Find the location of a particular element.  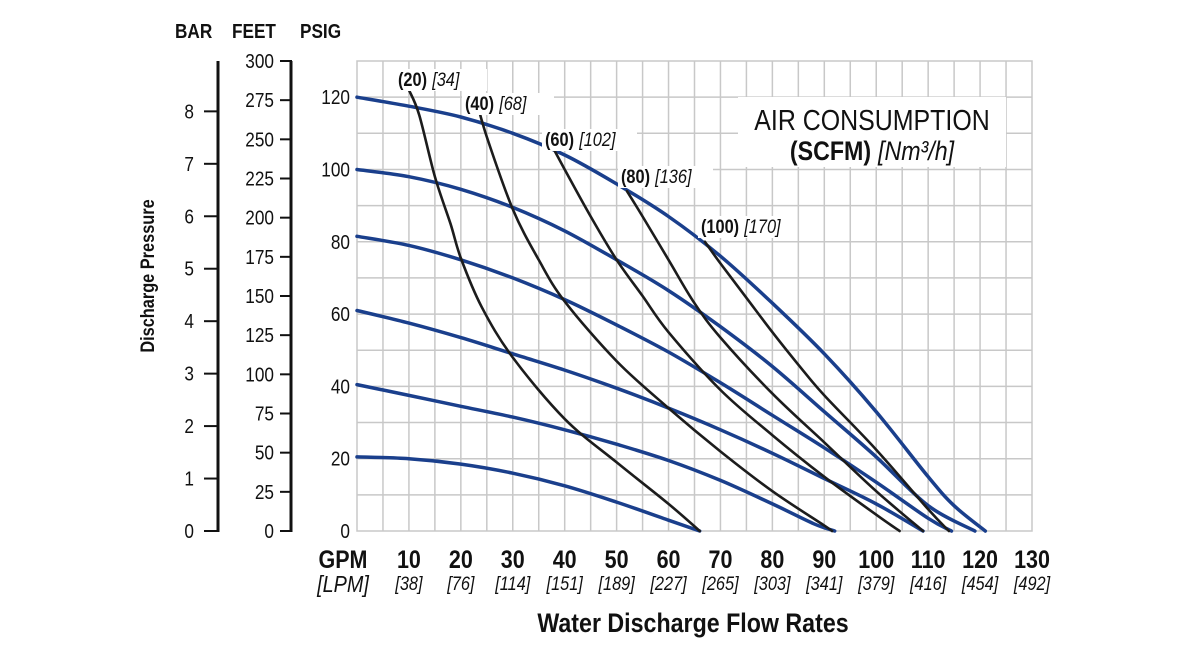

bar-tick-label: 2 is located at coordinates (189, 426).